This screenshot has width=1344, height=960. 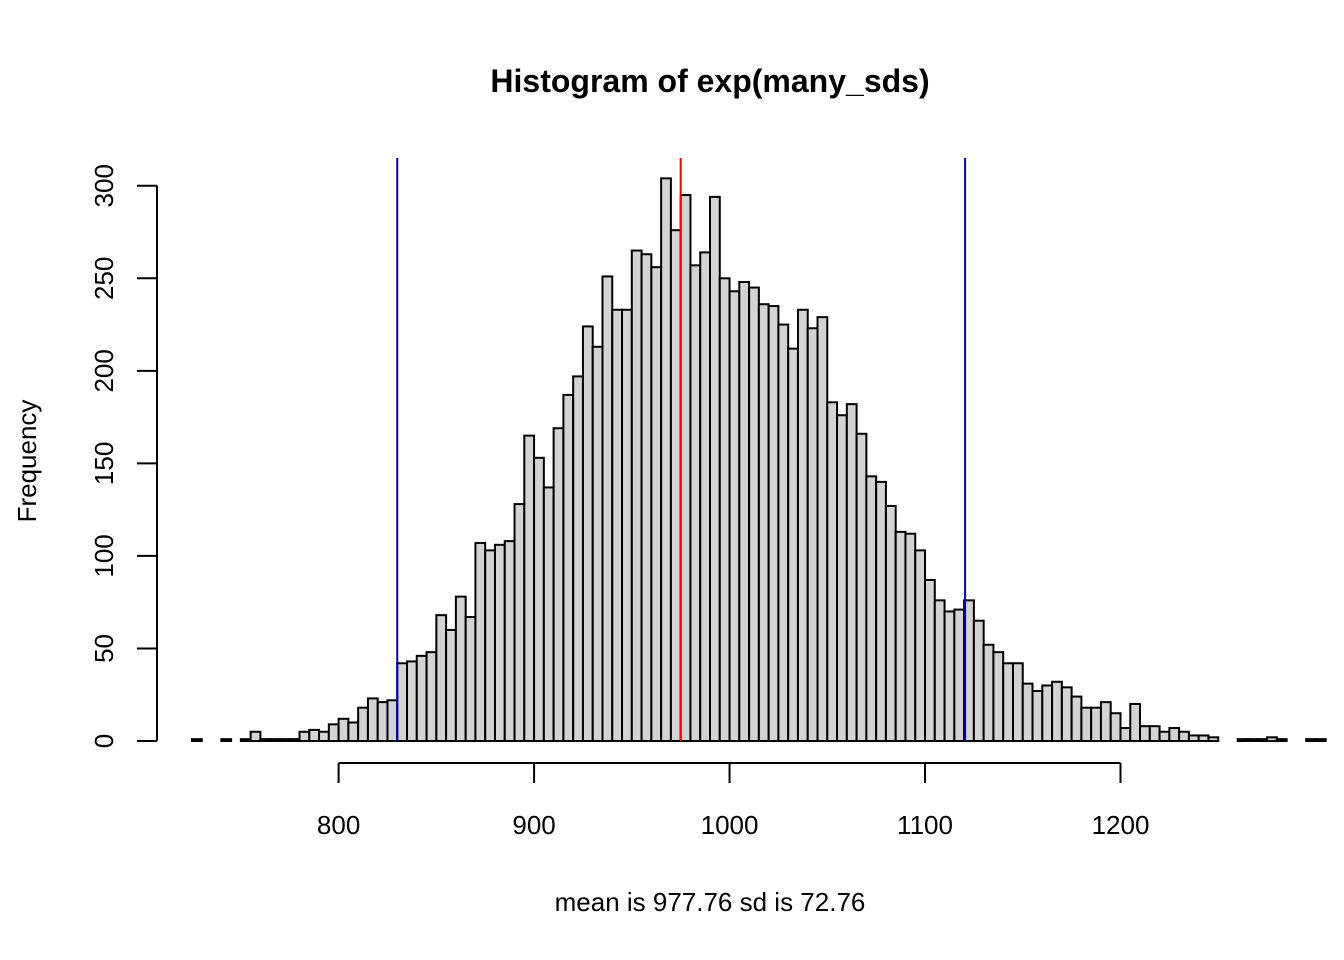 I want to click on x-tick-label: 800, so click(x=338, y=825).